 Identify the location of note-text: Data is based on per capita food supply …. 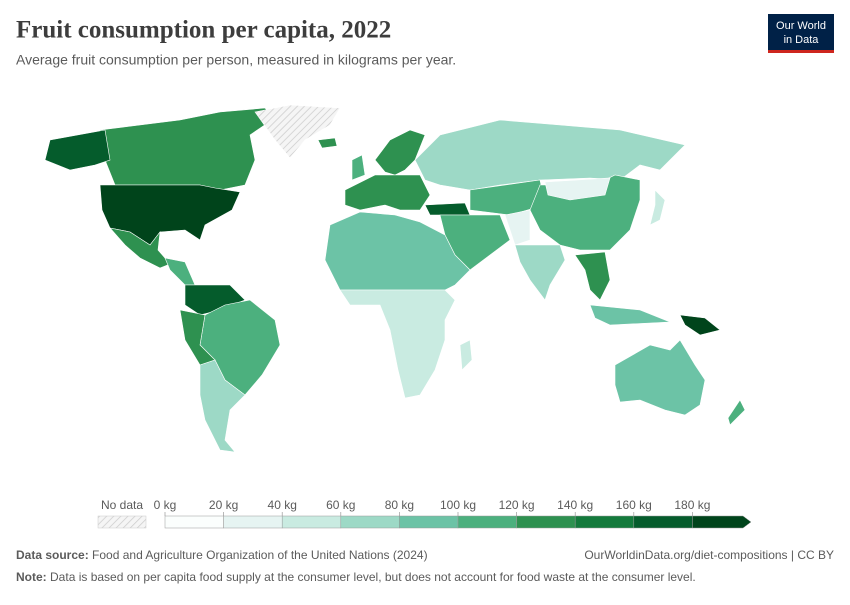
(373, 577).